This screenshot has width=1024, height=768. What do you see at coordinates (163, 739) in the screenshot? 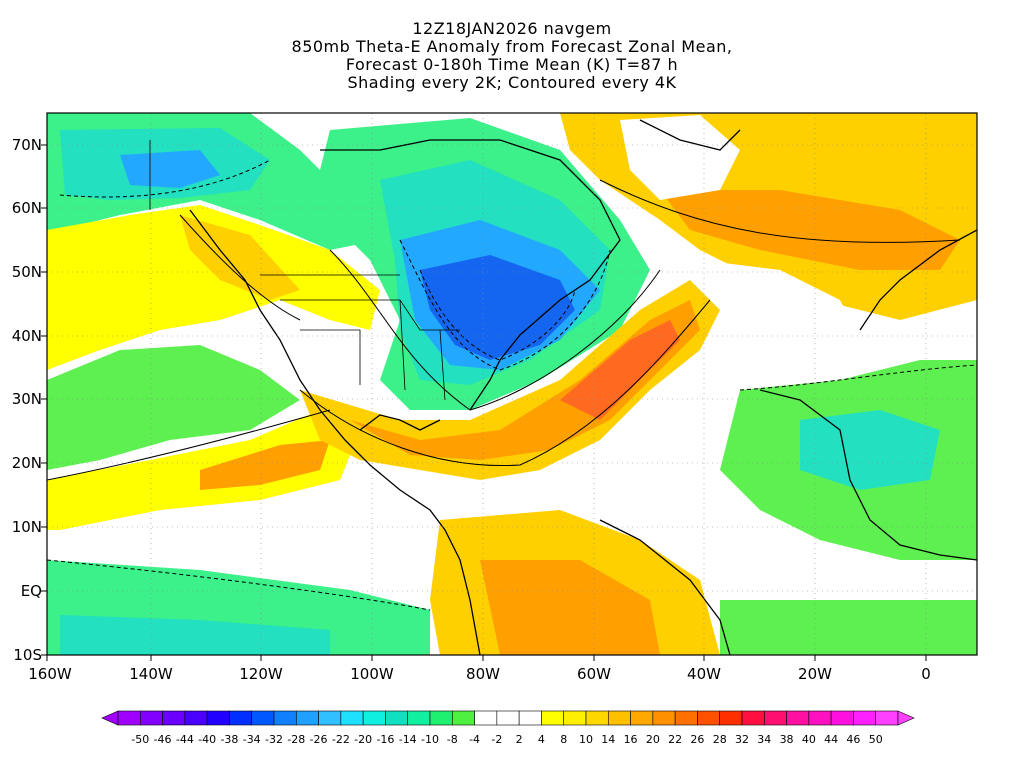
I see `colorbar-label: -46` at bounding box center [163, 739].